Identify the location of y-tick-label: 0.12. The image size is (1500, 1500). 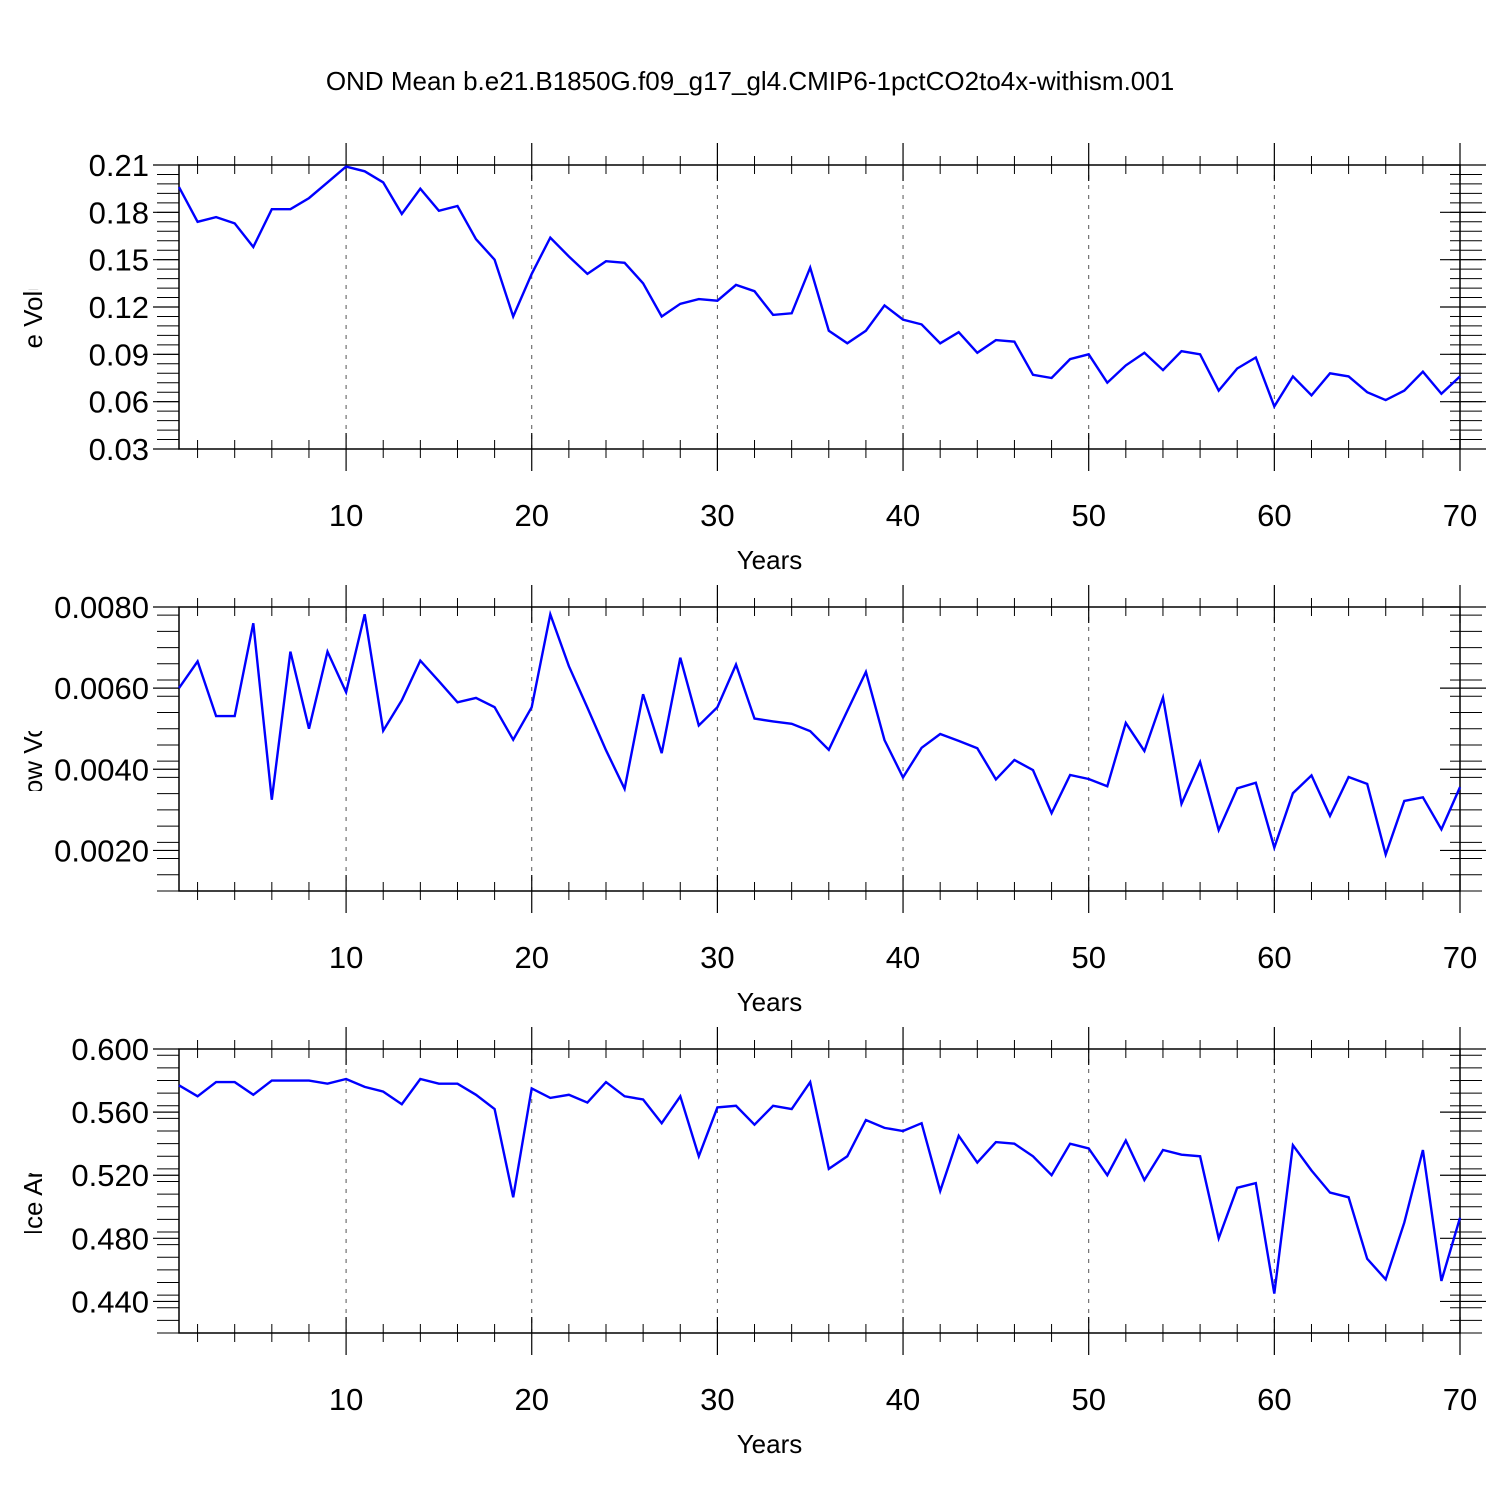
(119, 307).